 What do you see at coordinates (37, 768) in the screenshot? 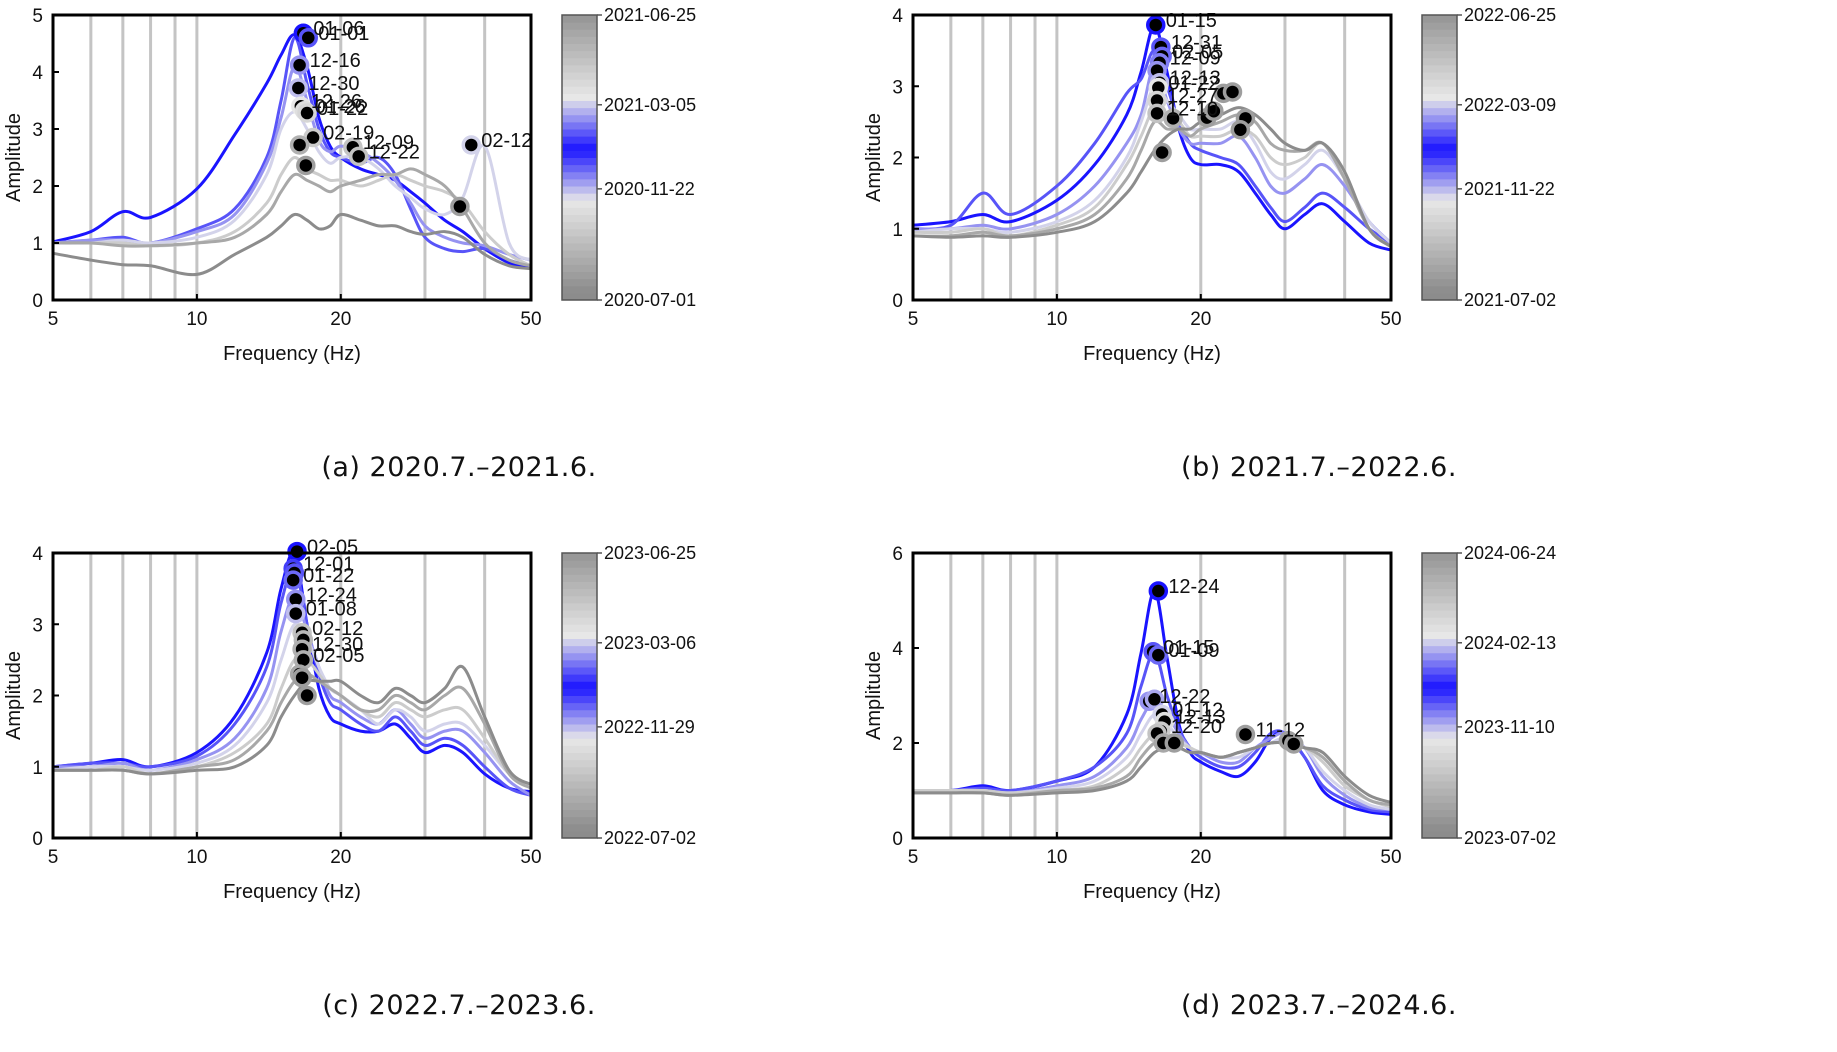
I see `y-tick-label: 1` at bounding box center [37, 768].